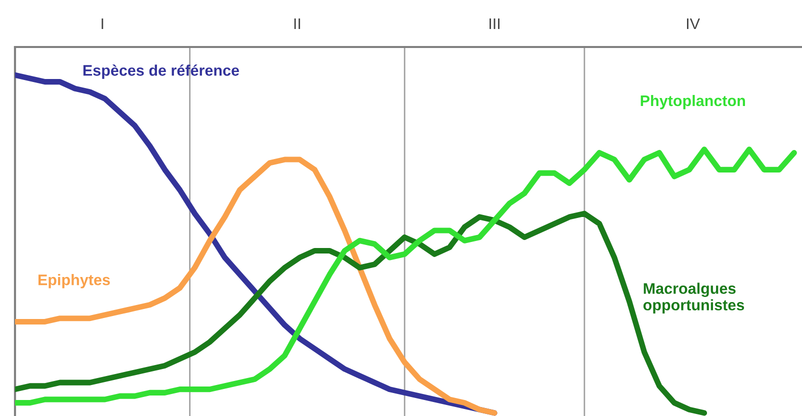 The width and height of the screenshot is (802, 416). Describe the element at coordinates (103, 23) in the screenshot. I see `text: I` at that location.